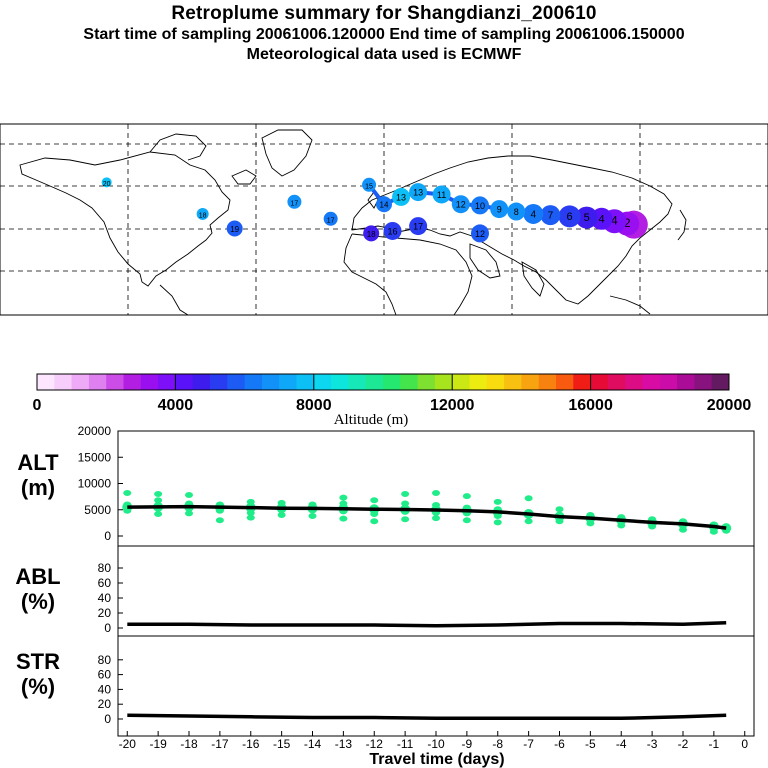 Image resolution: width=768 pixels, height=768 pixels. What do you see at coordinates (436, 744) in the screenshot?
I see `x-tick-label: -10` at bounding box center [436, 744].